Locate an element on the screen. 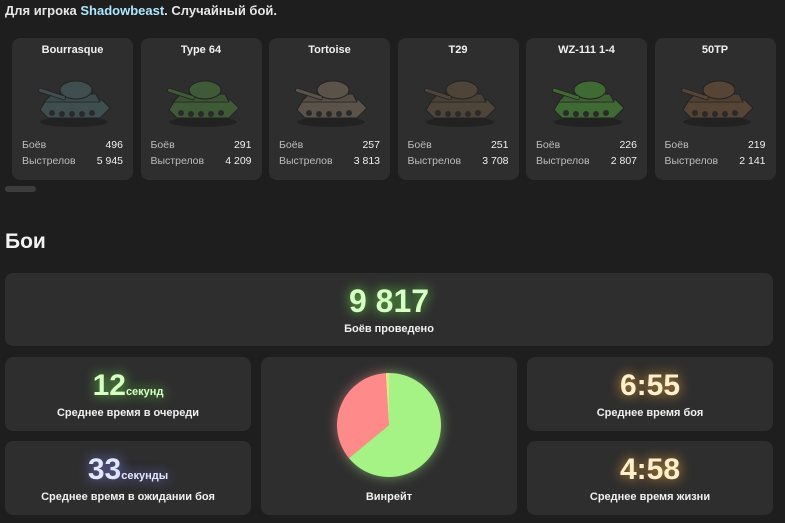  tank-card: Tortoise Боёв 257 Выстрелов 3 813 is located at coordinates (329, 109).